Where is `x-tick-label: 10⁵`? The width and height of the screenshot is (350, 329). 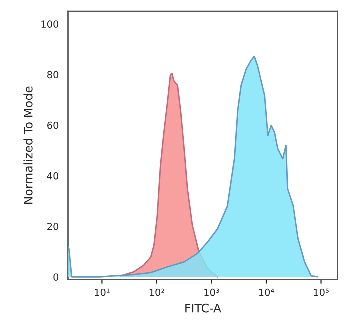
x-tick-label: 10⁵ is located at coordinates (321, 292).